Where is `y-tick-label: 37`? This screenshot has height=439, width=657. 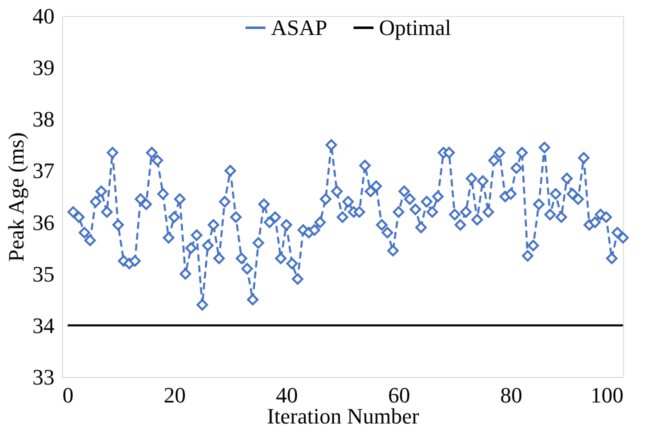 y-tick-label: 37 is located at coordinates (43, 171).